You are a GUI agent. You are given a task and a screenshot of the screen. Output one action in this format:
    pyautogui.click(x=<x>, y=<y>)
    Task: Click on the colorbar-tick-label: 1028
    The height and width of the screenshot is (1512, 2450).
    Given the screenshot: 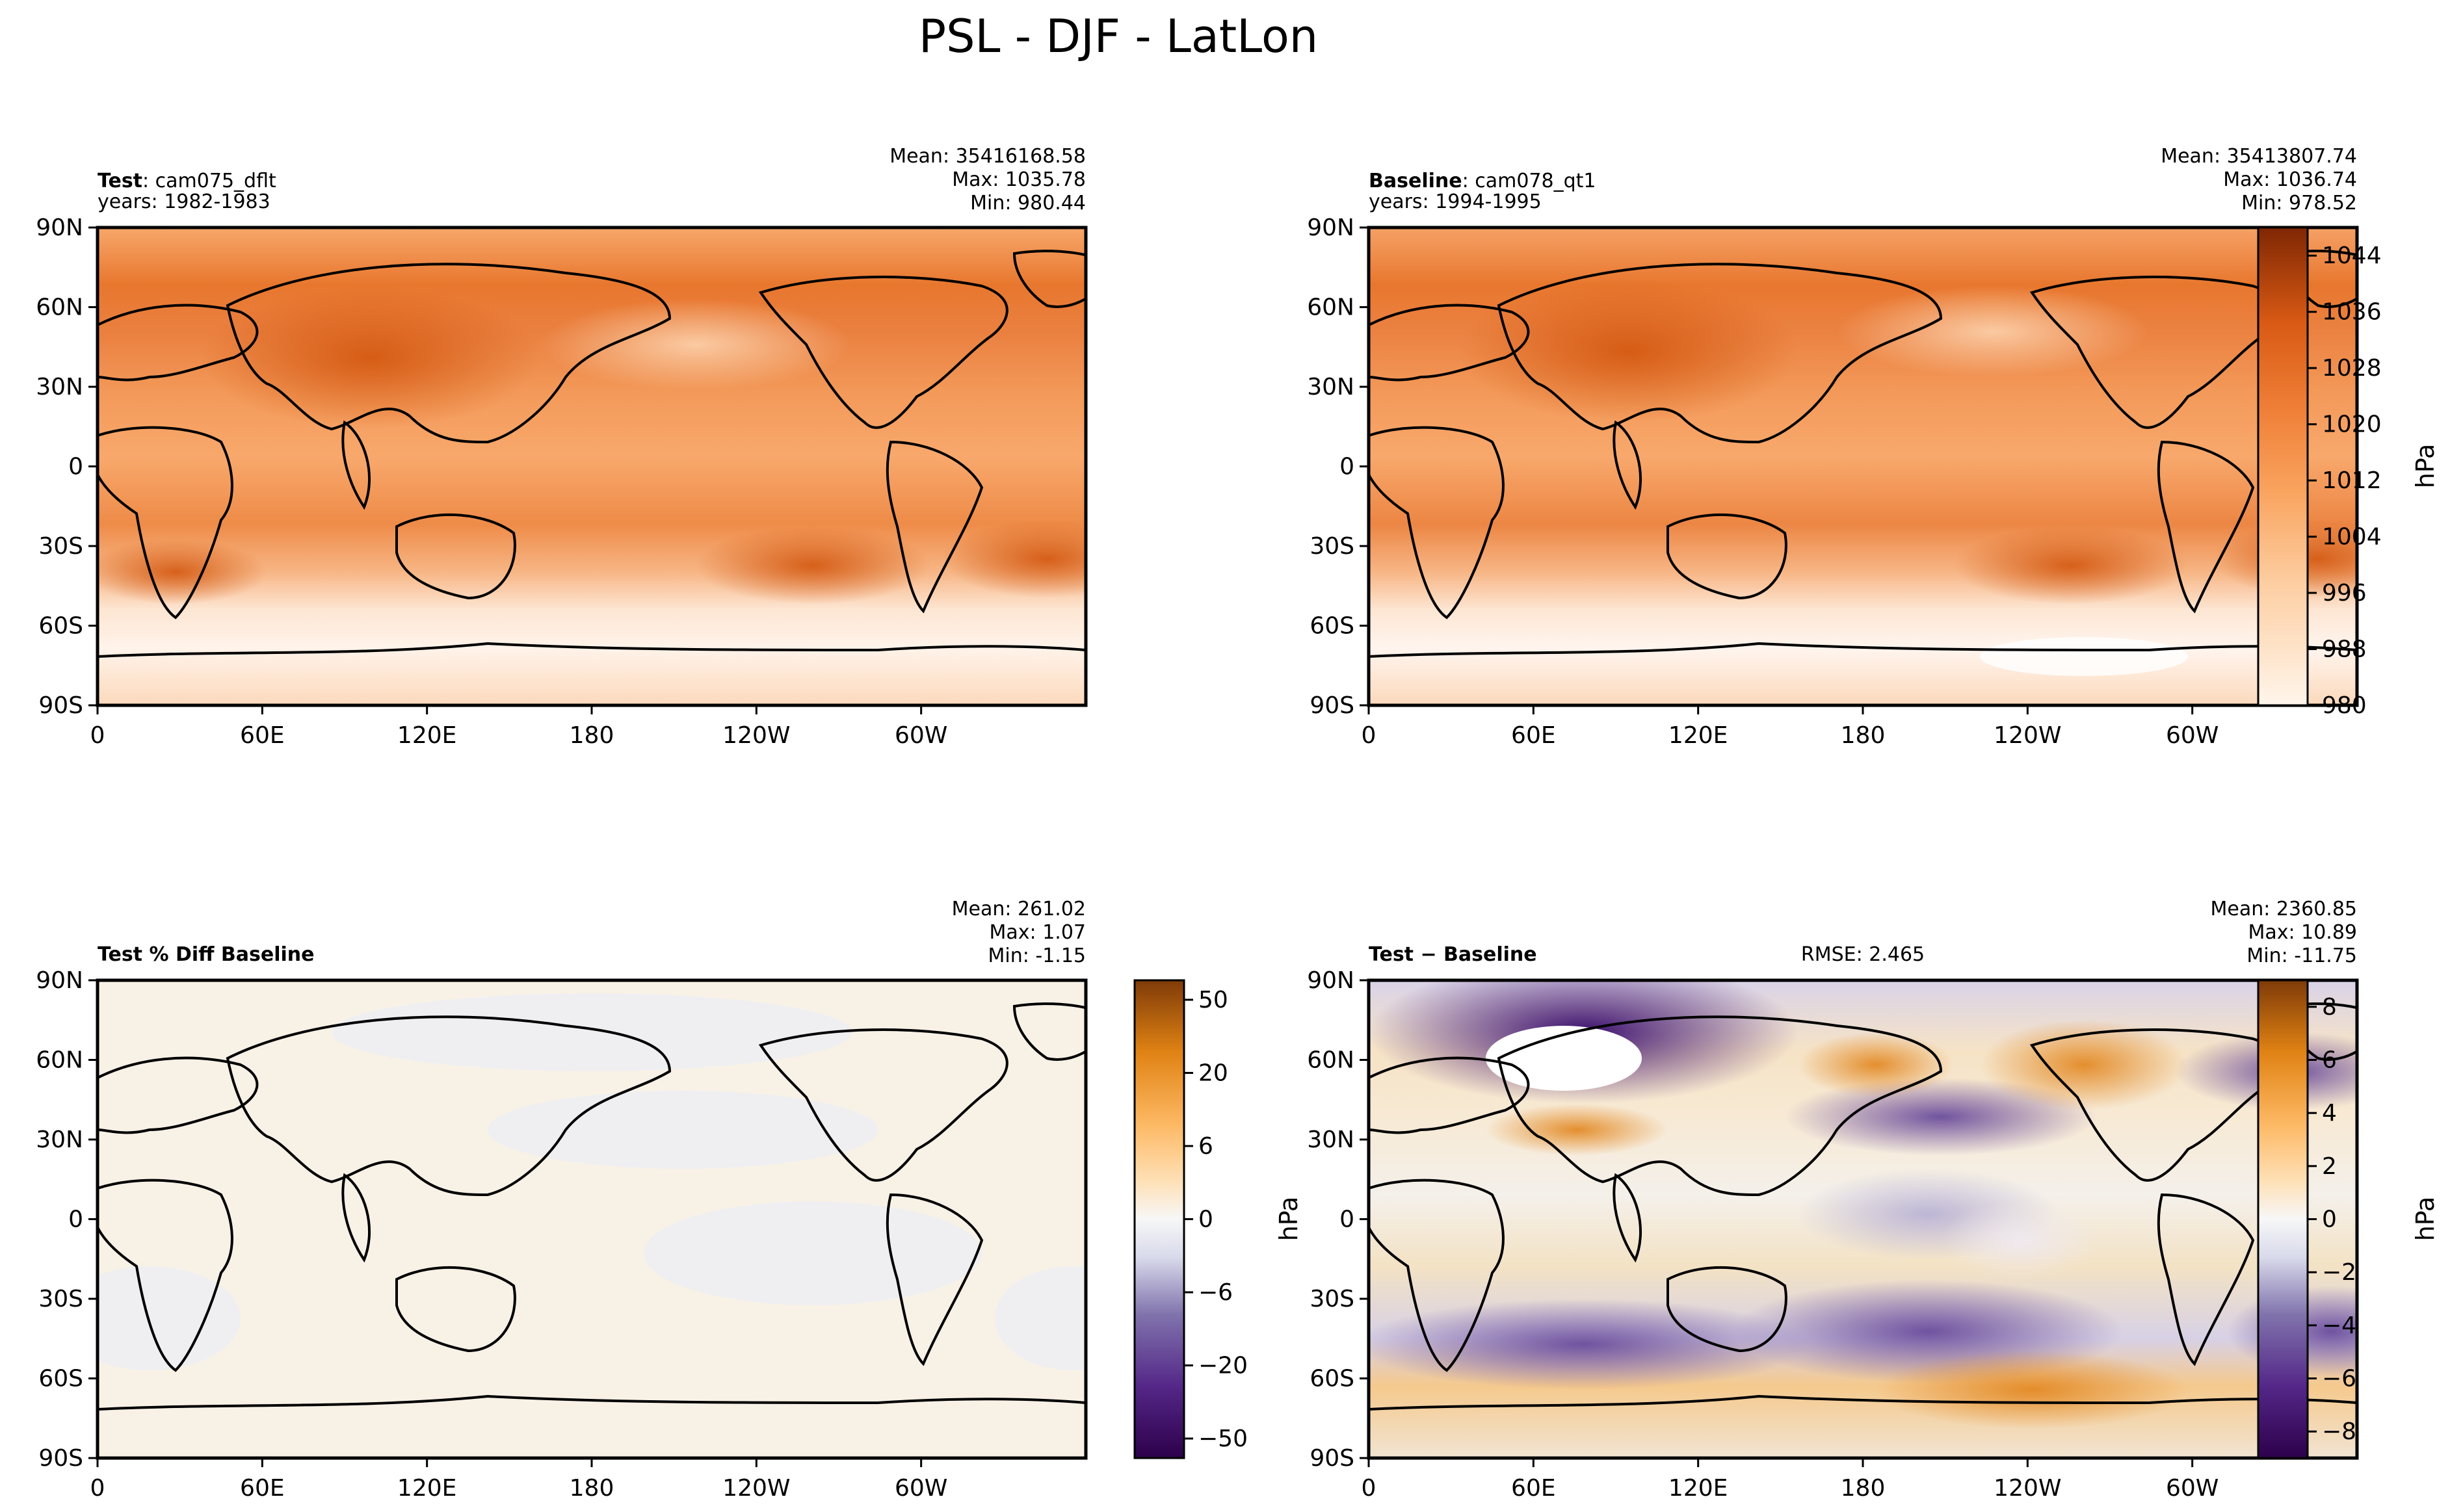 What is the action you would take?
    pyautogui.click(x=2352, y=368)
    